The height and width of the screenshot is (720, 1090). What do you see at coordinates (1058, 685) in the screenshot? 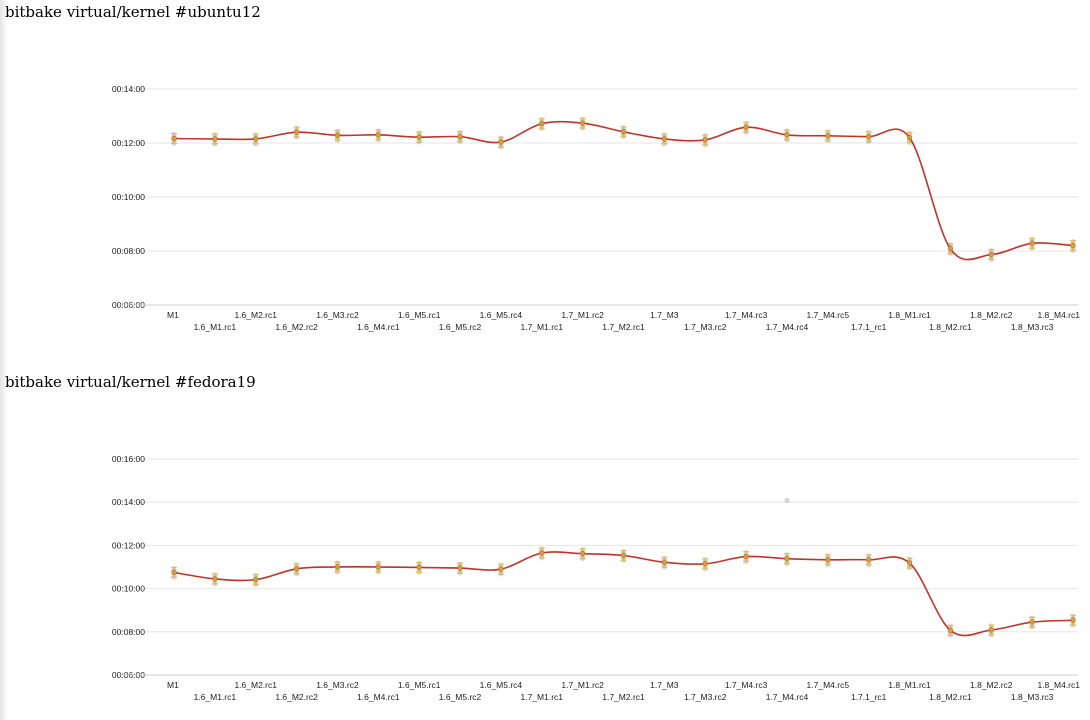
I see `x-tick-label: 1.8_M4.rc1` at bounding box center [1058, 685].